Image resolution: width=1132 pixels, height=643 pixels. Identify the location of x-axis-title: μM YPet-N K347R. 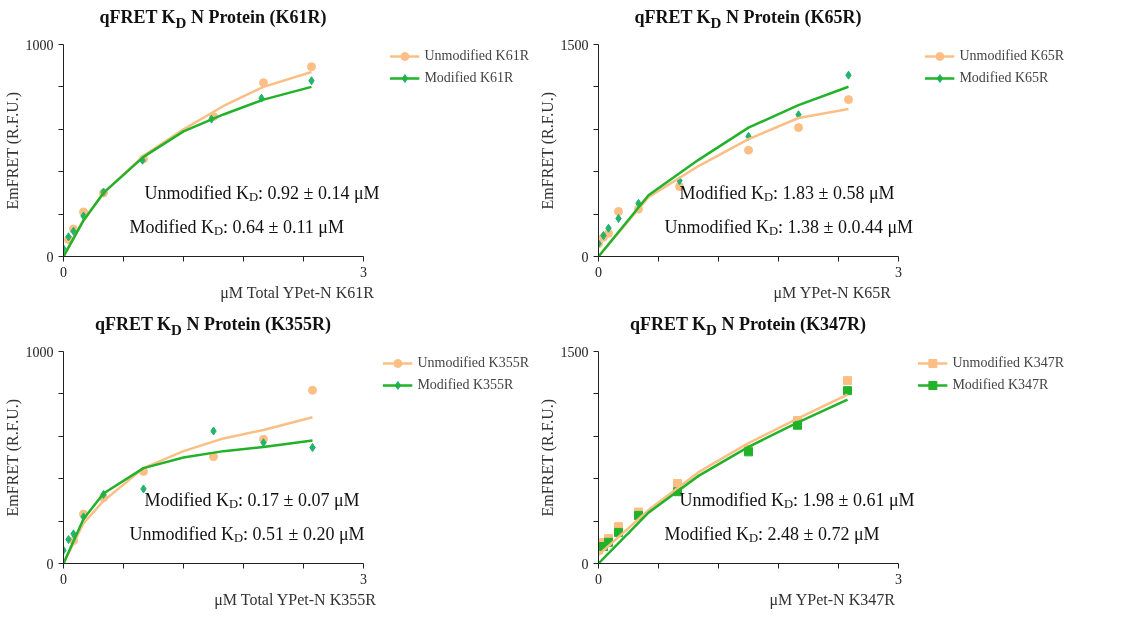
(832, 599).